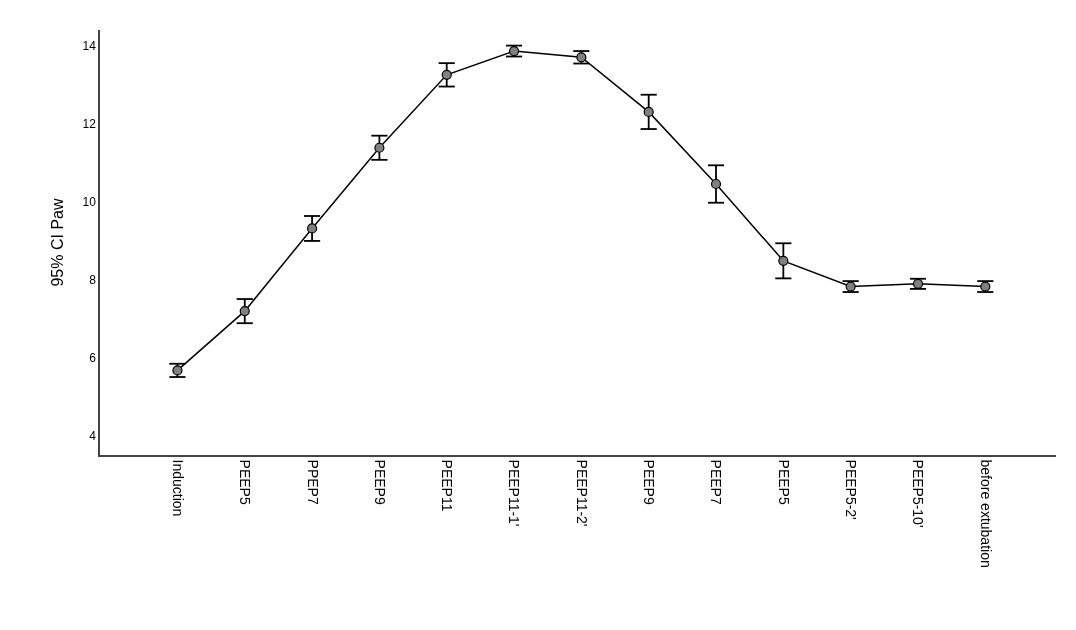  What do you see at coordinates (177, 488) in the screenshot?
I see `x-tick-label: Induction` at bounding box center [177, 488].